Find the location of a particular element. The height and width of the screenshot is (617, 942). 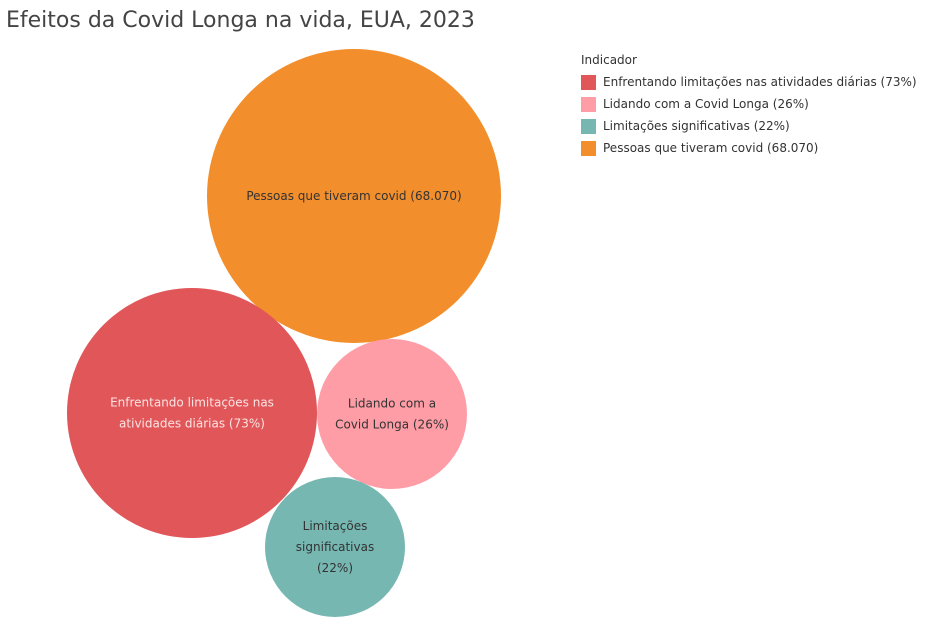

bubble-label-pessoas: Pessoas que tiveram covid (68.070) is located at coordinates (353, 196).